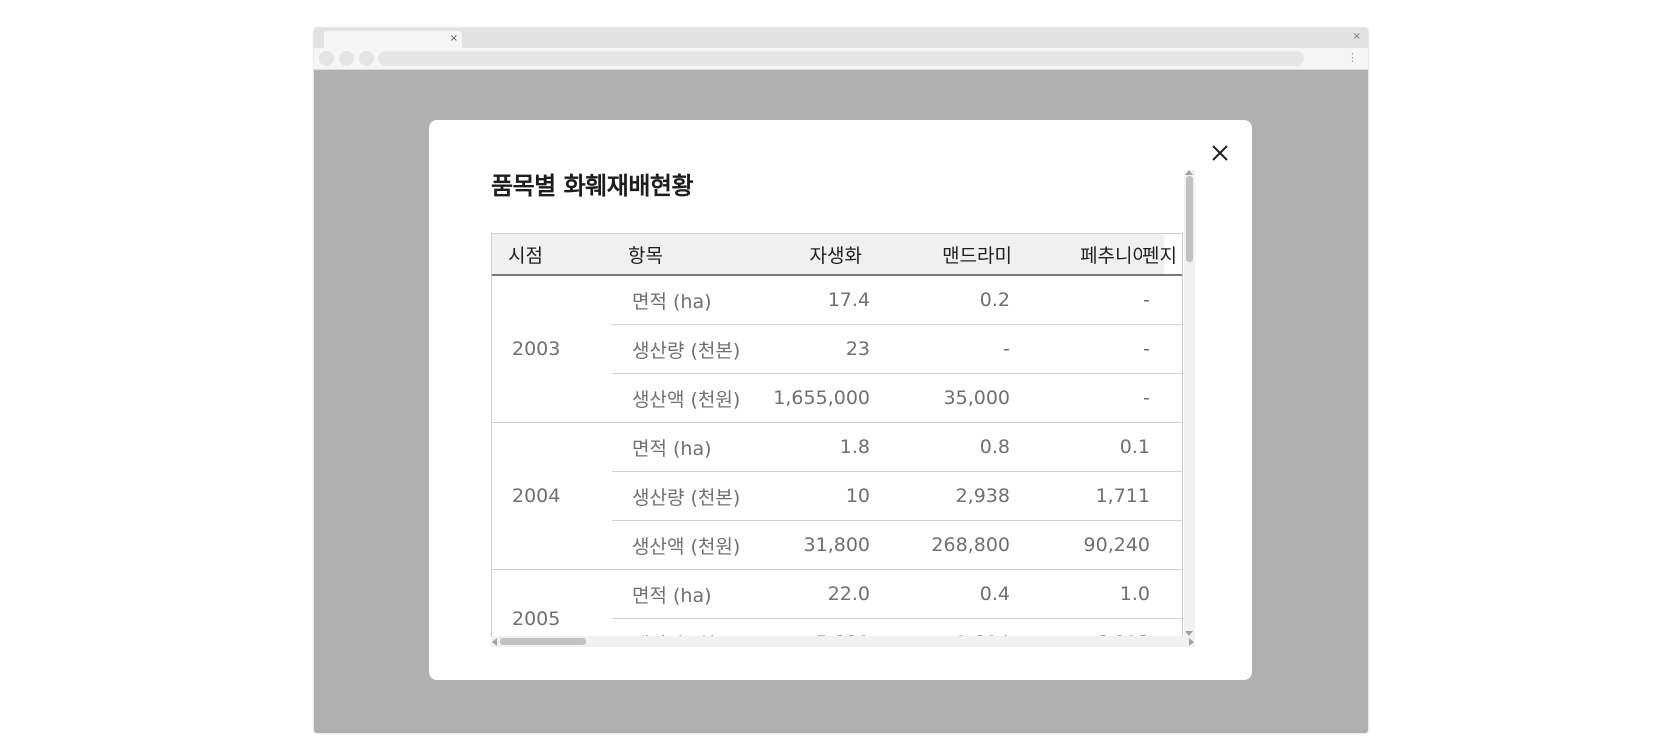 This screenshot has width=1680, height=754. I want to click on table-row: 2003 면적 (ha) 17.4 0.2 -, so click(837, 349).